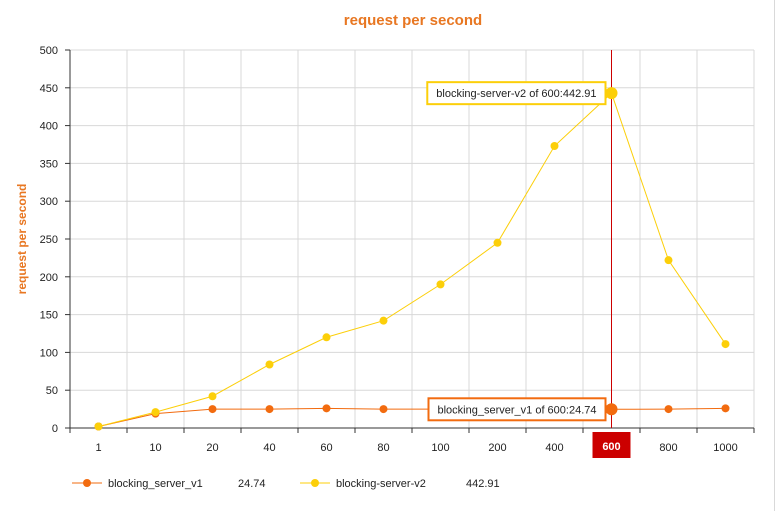 This screenshot has height=516, width=777. I want to click on frame-edge, so click(774, 255).